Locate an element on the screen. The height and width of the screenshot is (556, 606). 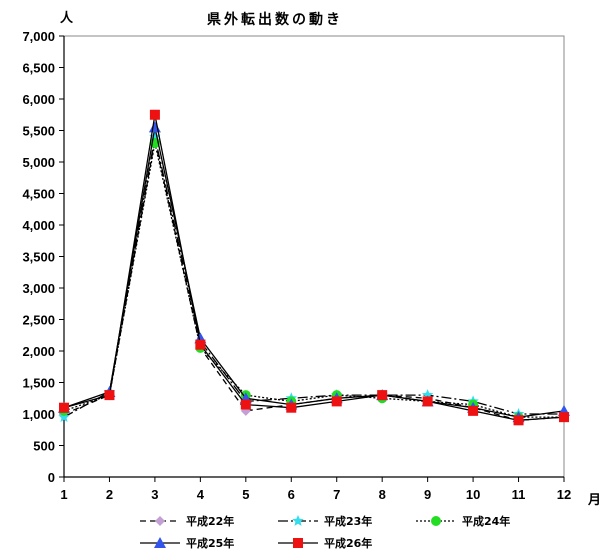
chart-title: 県外転出数の動き is located at coordinates (275, 19).